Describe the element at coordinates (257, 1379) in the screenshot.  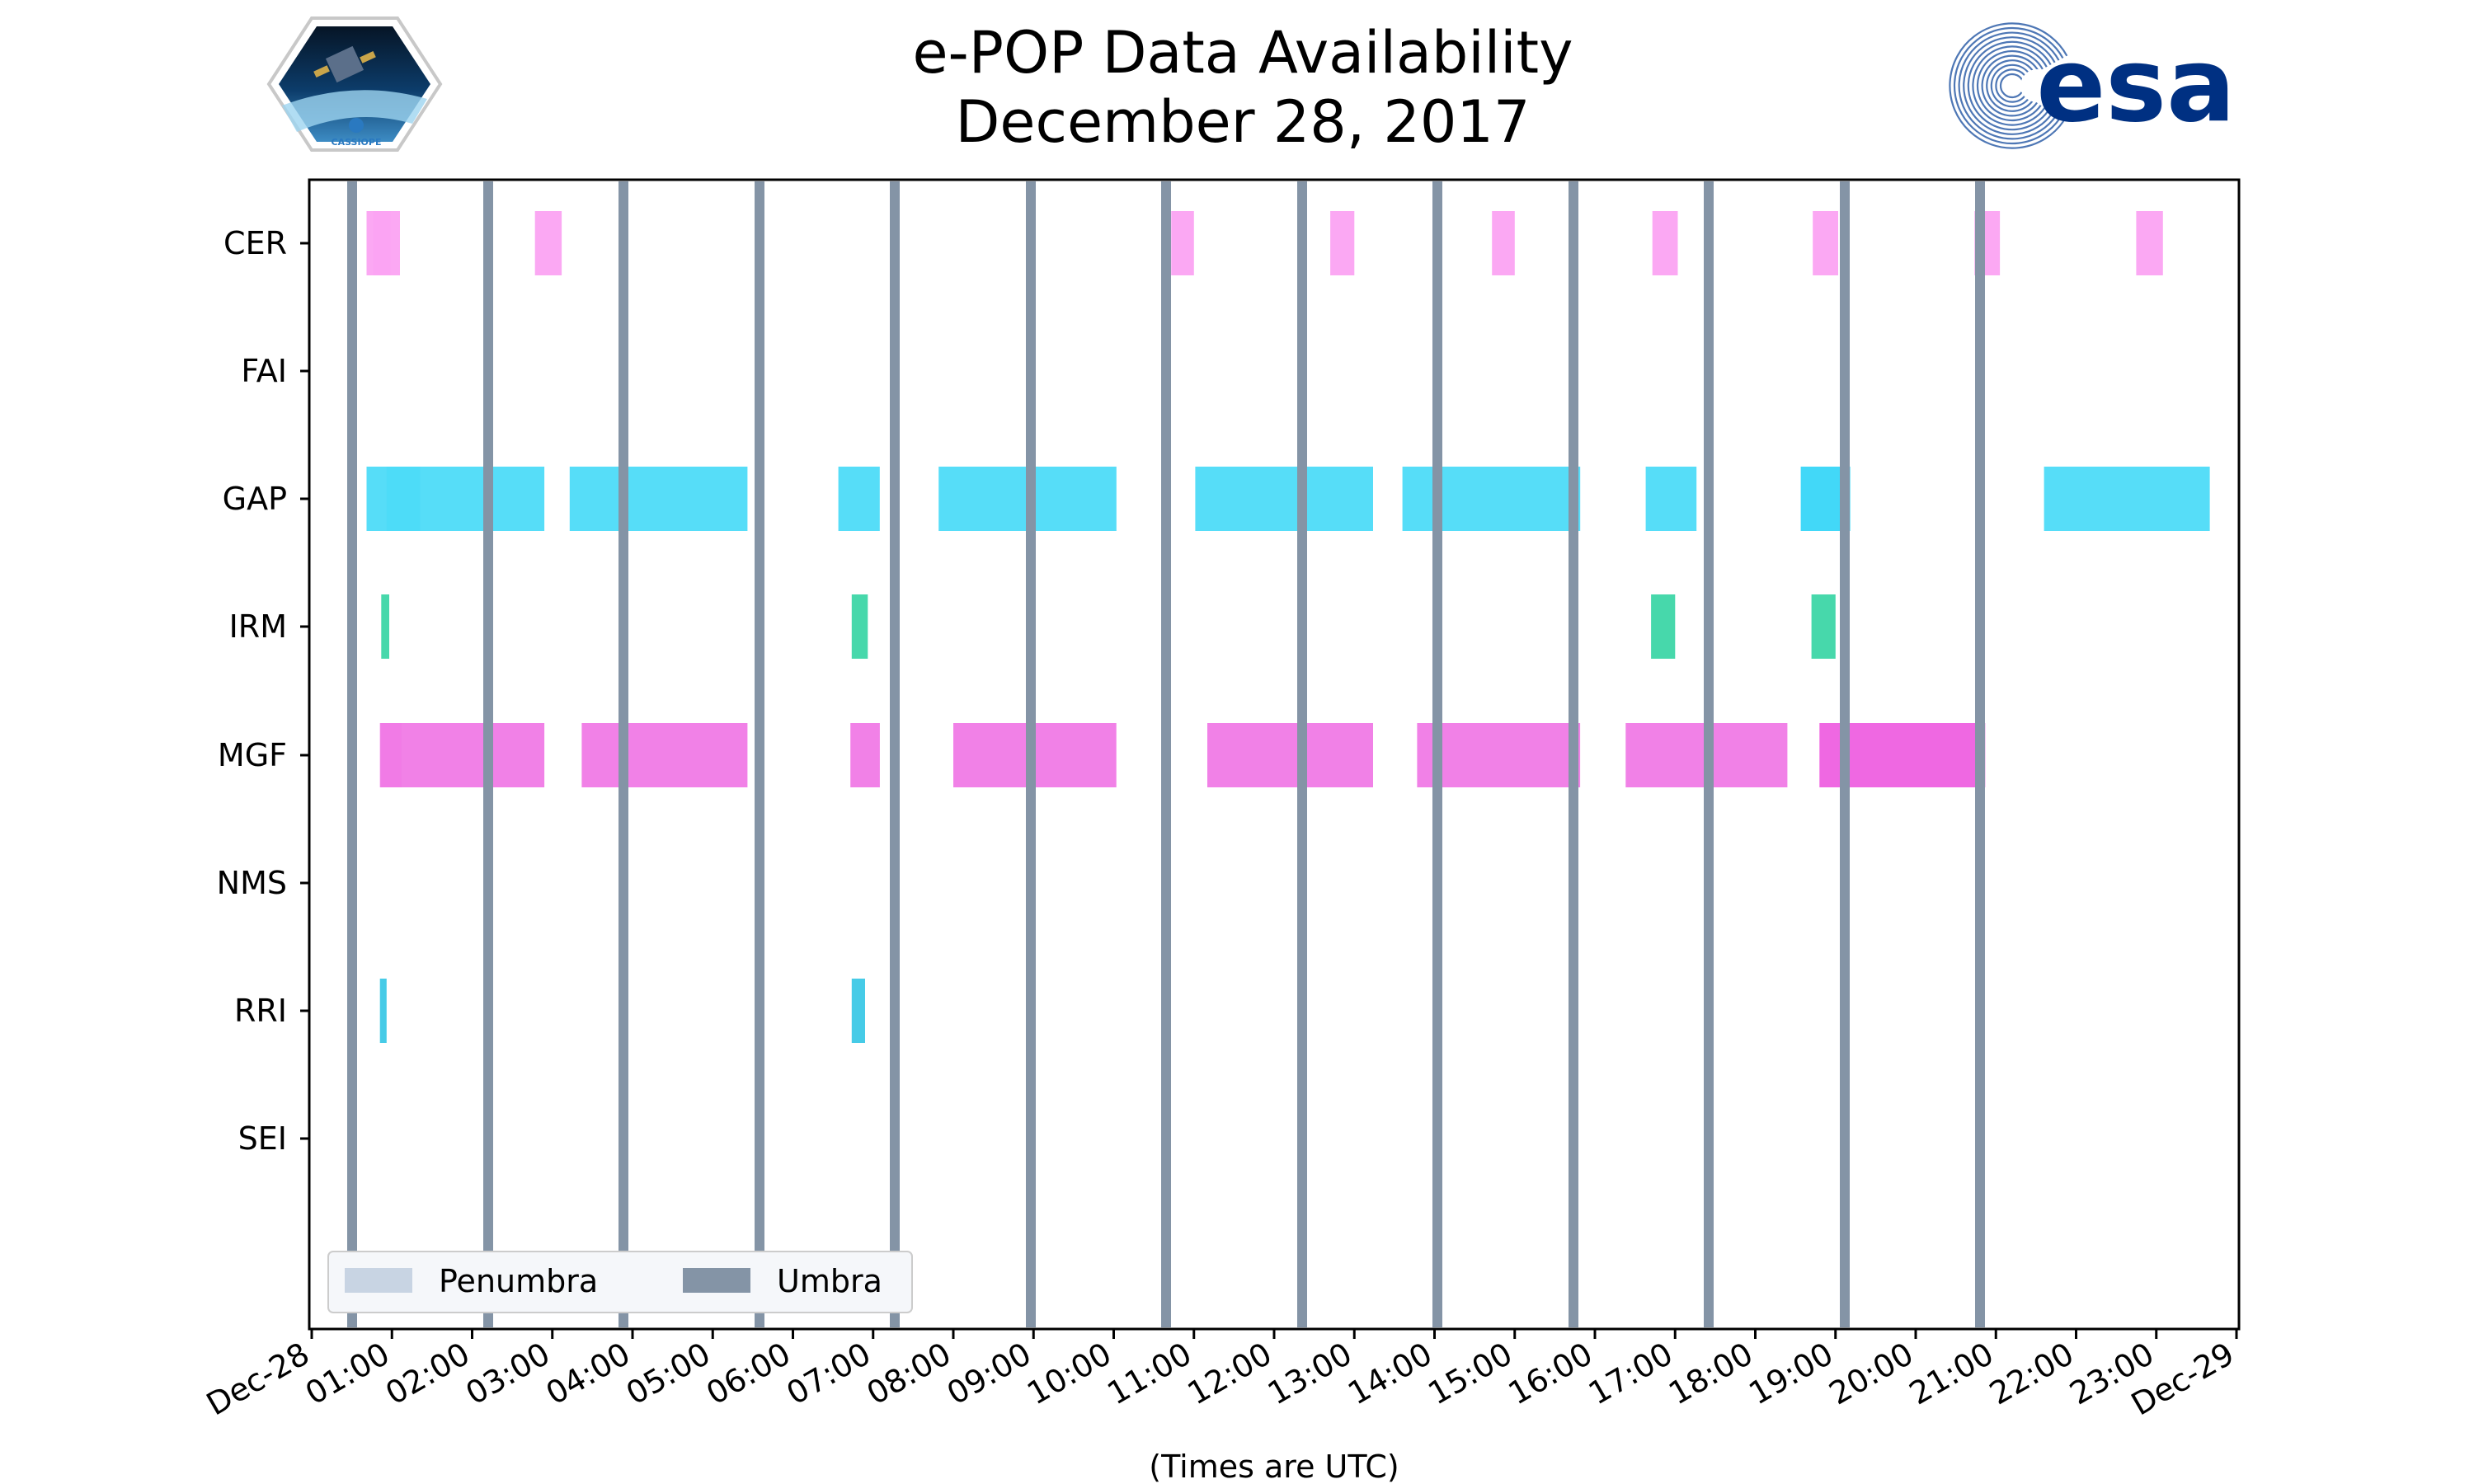
I see `x-tick-label: Dec-28` at that location.